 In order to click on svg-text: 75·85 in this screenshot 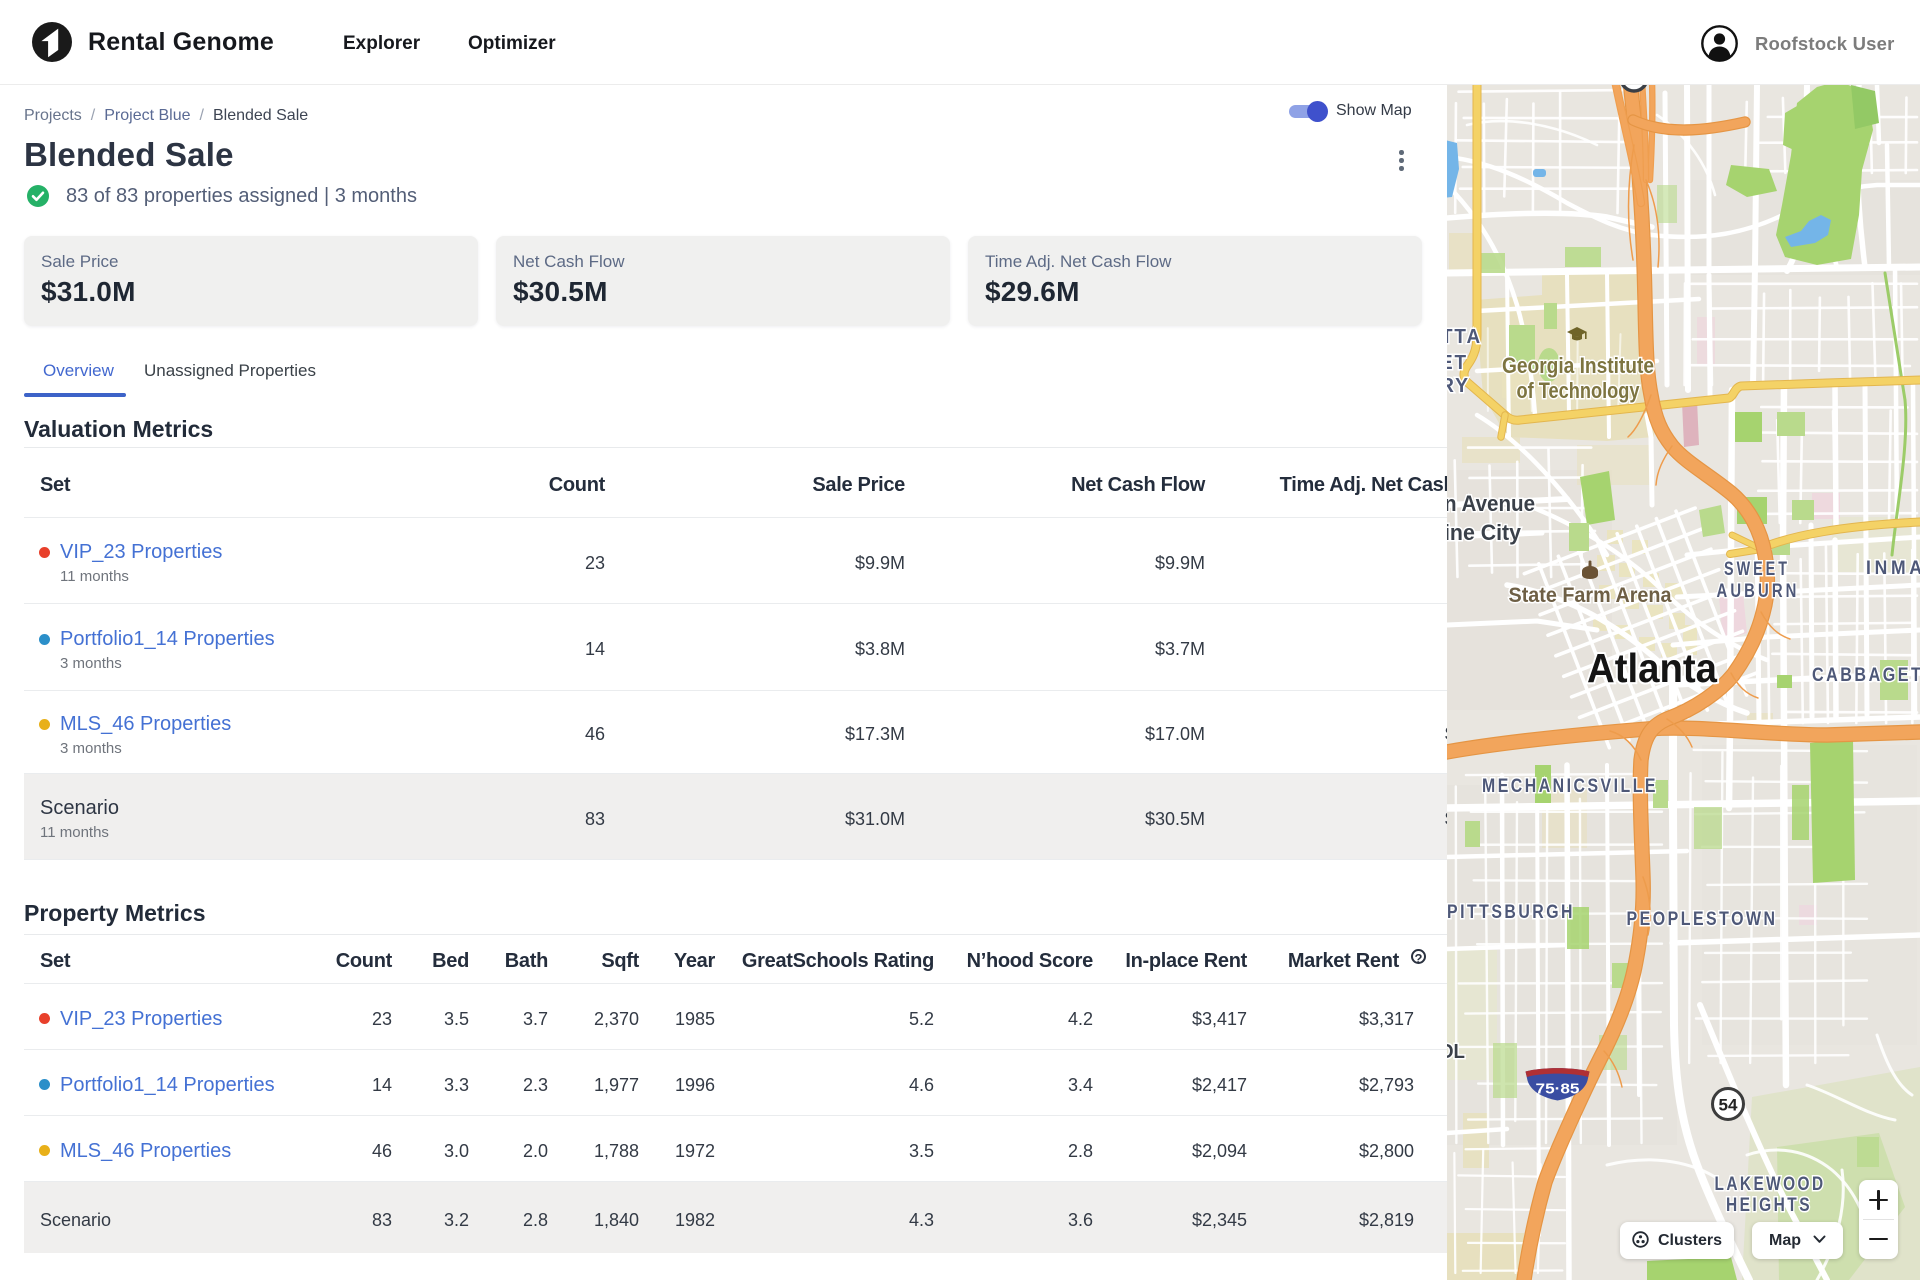, I will do `click(1558, 1089)`.